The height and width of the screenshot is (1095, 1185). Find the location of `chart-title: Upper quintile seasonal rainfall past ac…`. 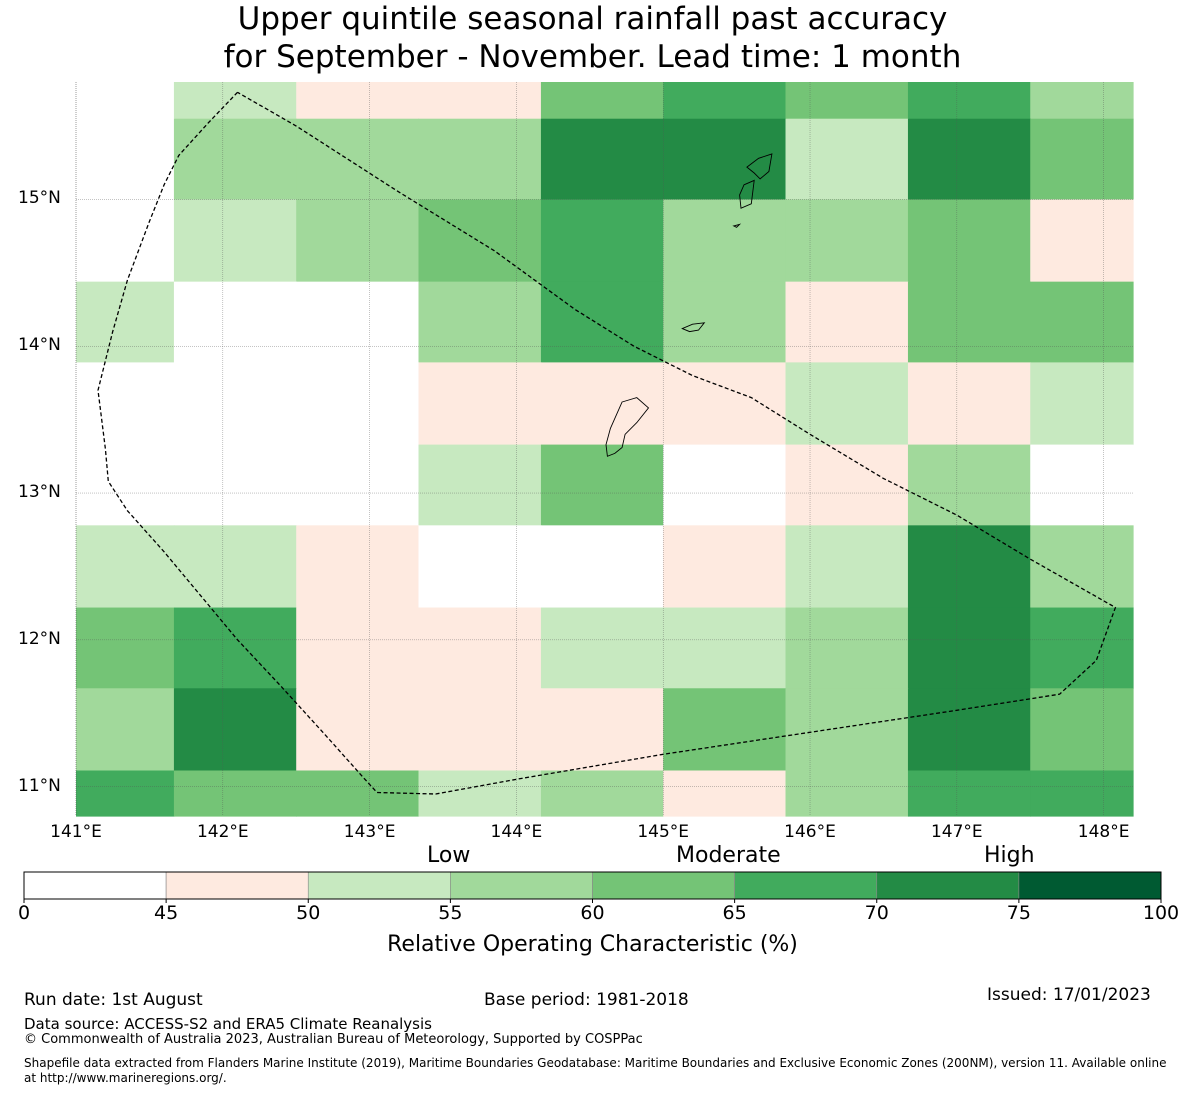

chart-title: Upper quintile seasonal rainfall past ac… is located at coordinates (592, 38).